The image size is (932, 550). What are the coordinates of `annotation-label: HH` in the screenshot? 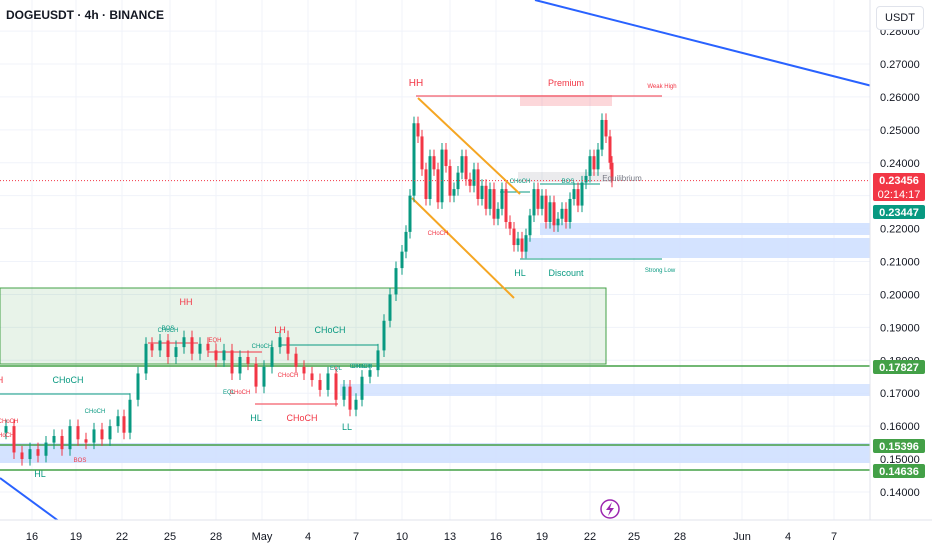 It's located at (186, 302).